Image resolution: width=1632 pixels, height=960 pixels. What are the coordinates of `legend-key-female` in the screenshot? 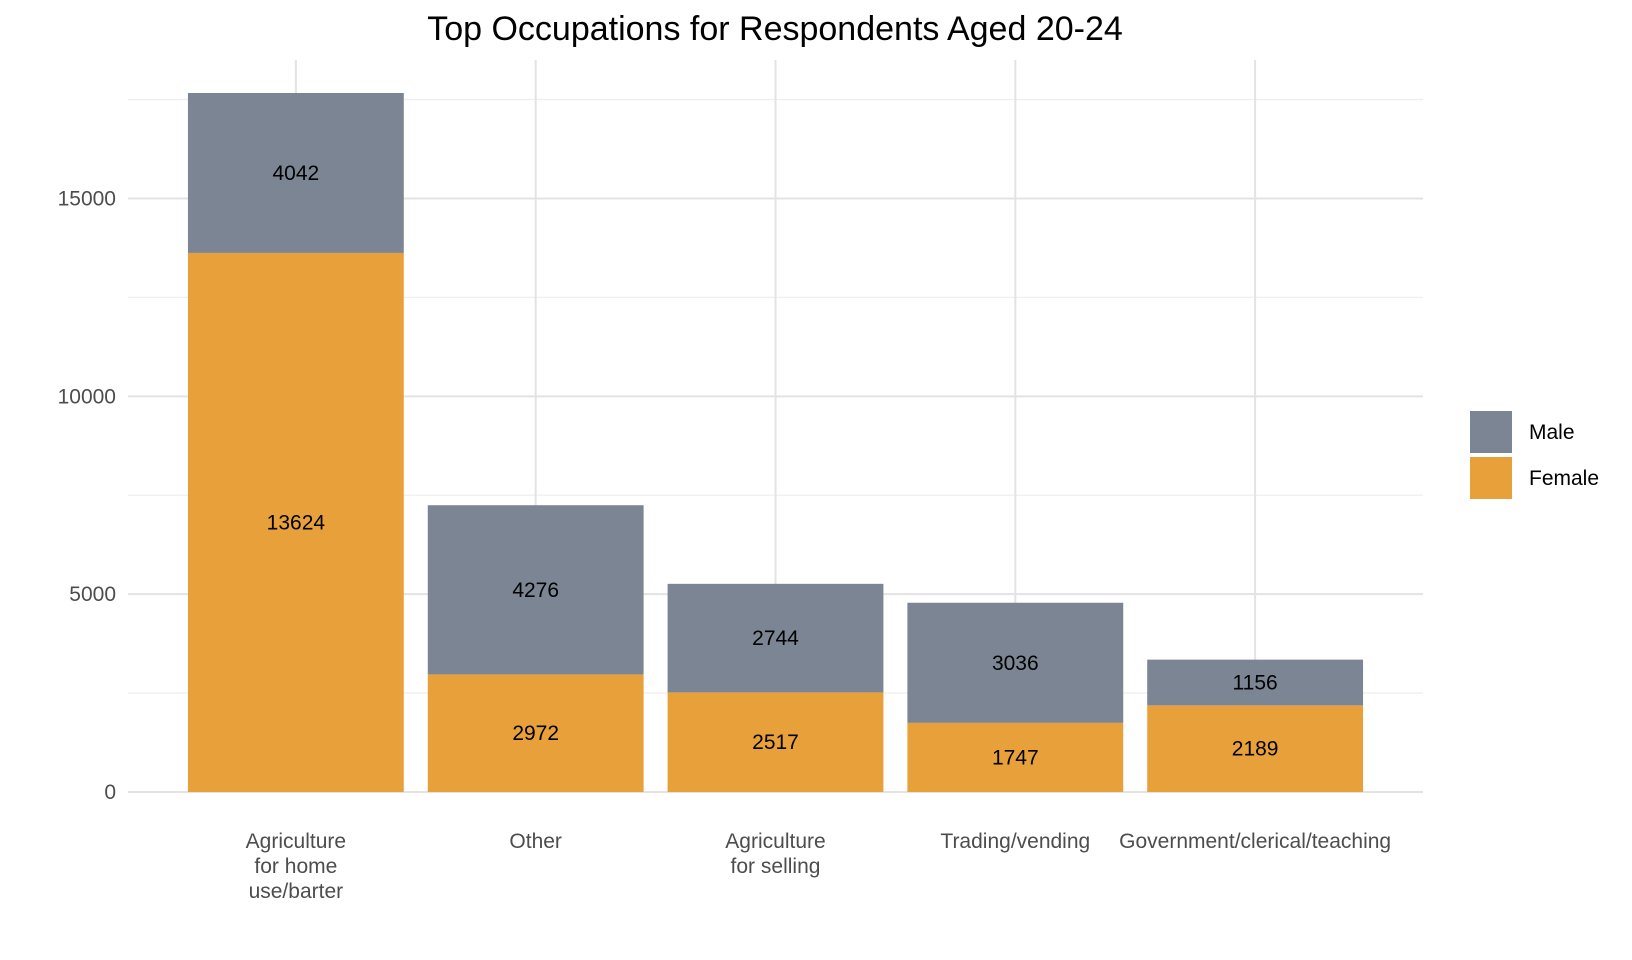 It's located at (1491, 478).